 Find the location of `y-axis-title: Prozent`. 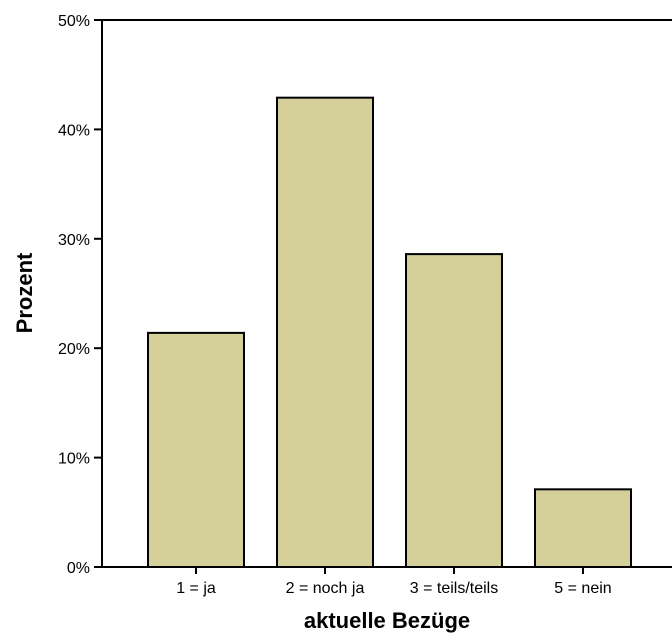

y-axis-title: Prozent is located at coordinates (24, 292).